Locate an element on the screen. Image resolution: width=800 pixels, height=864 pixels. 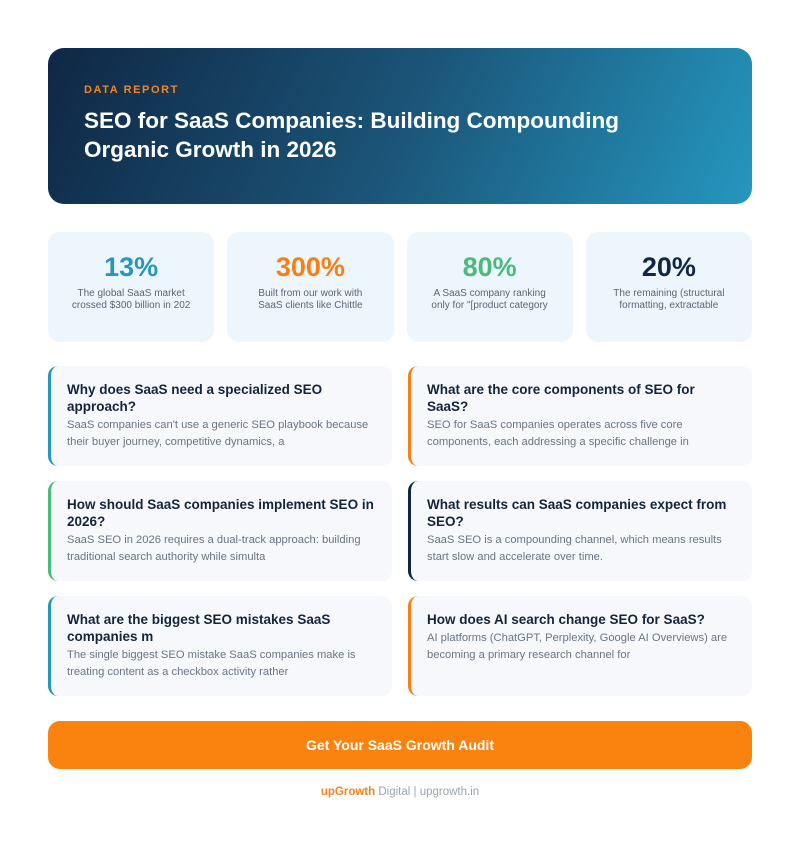
footer-brand-suffix: Digital is located at coordinates (393, 792).